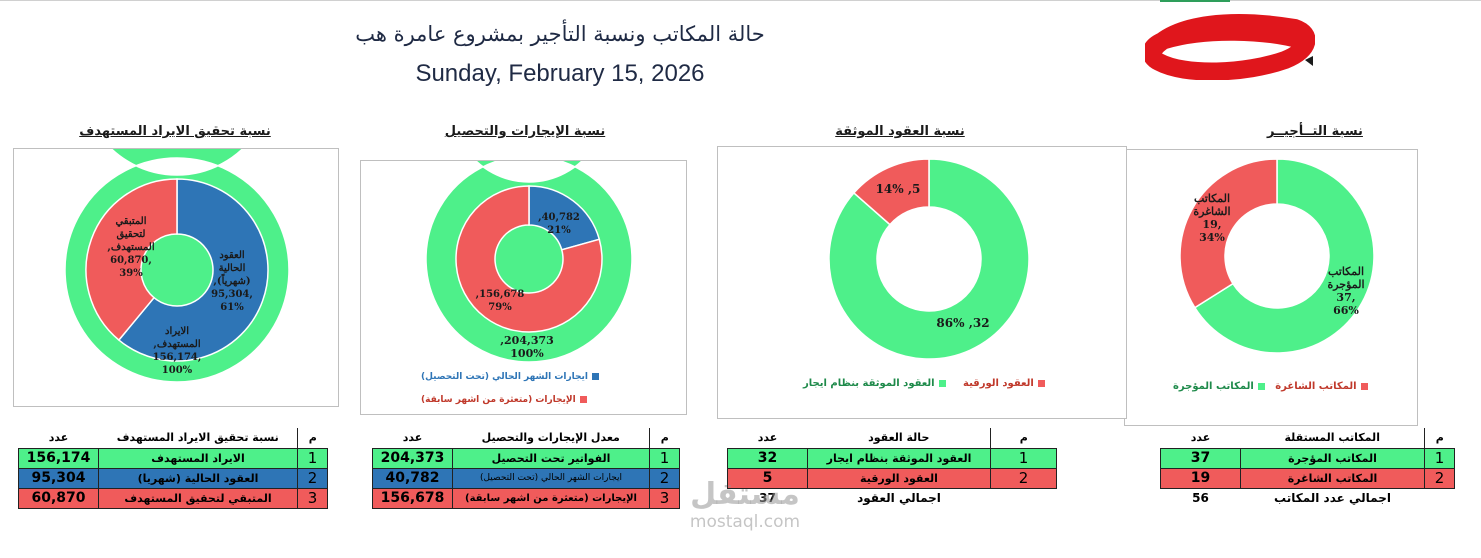  What do you see at coordinates (1200, 498) in the screenshot?
I see `total-value: 56` at bounding box center [1200, 498].